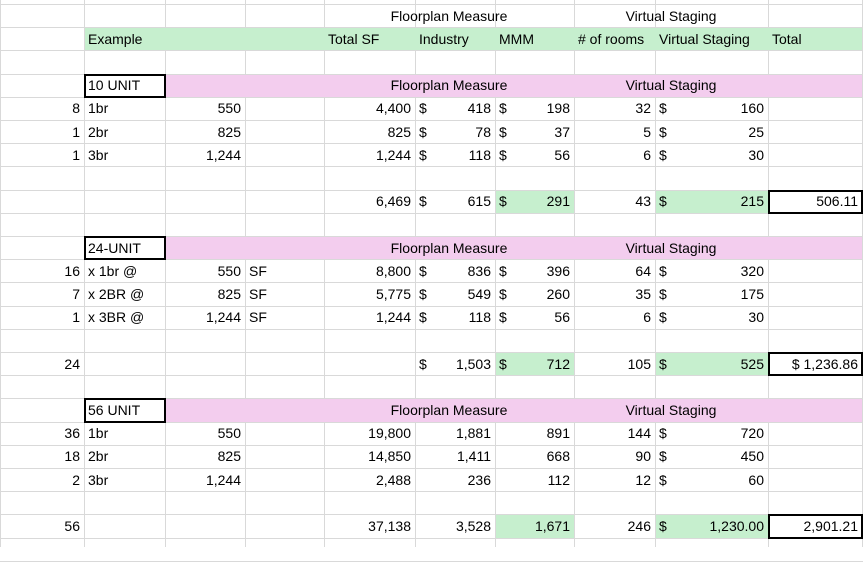 Image resolution: width=863 pixels, height=562 pixels. What do you see at coordinates (389, 433) in the screenshot?
I see `total-sf-cell: 19,800` at bounding box center [389, 433].